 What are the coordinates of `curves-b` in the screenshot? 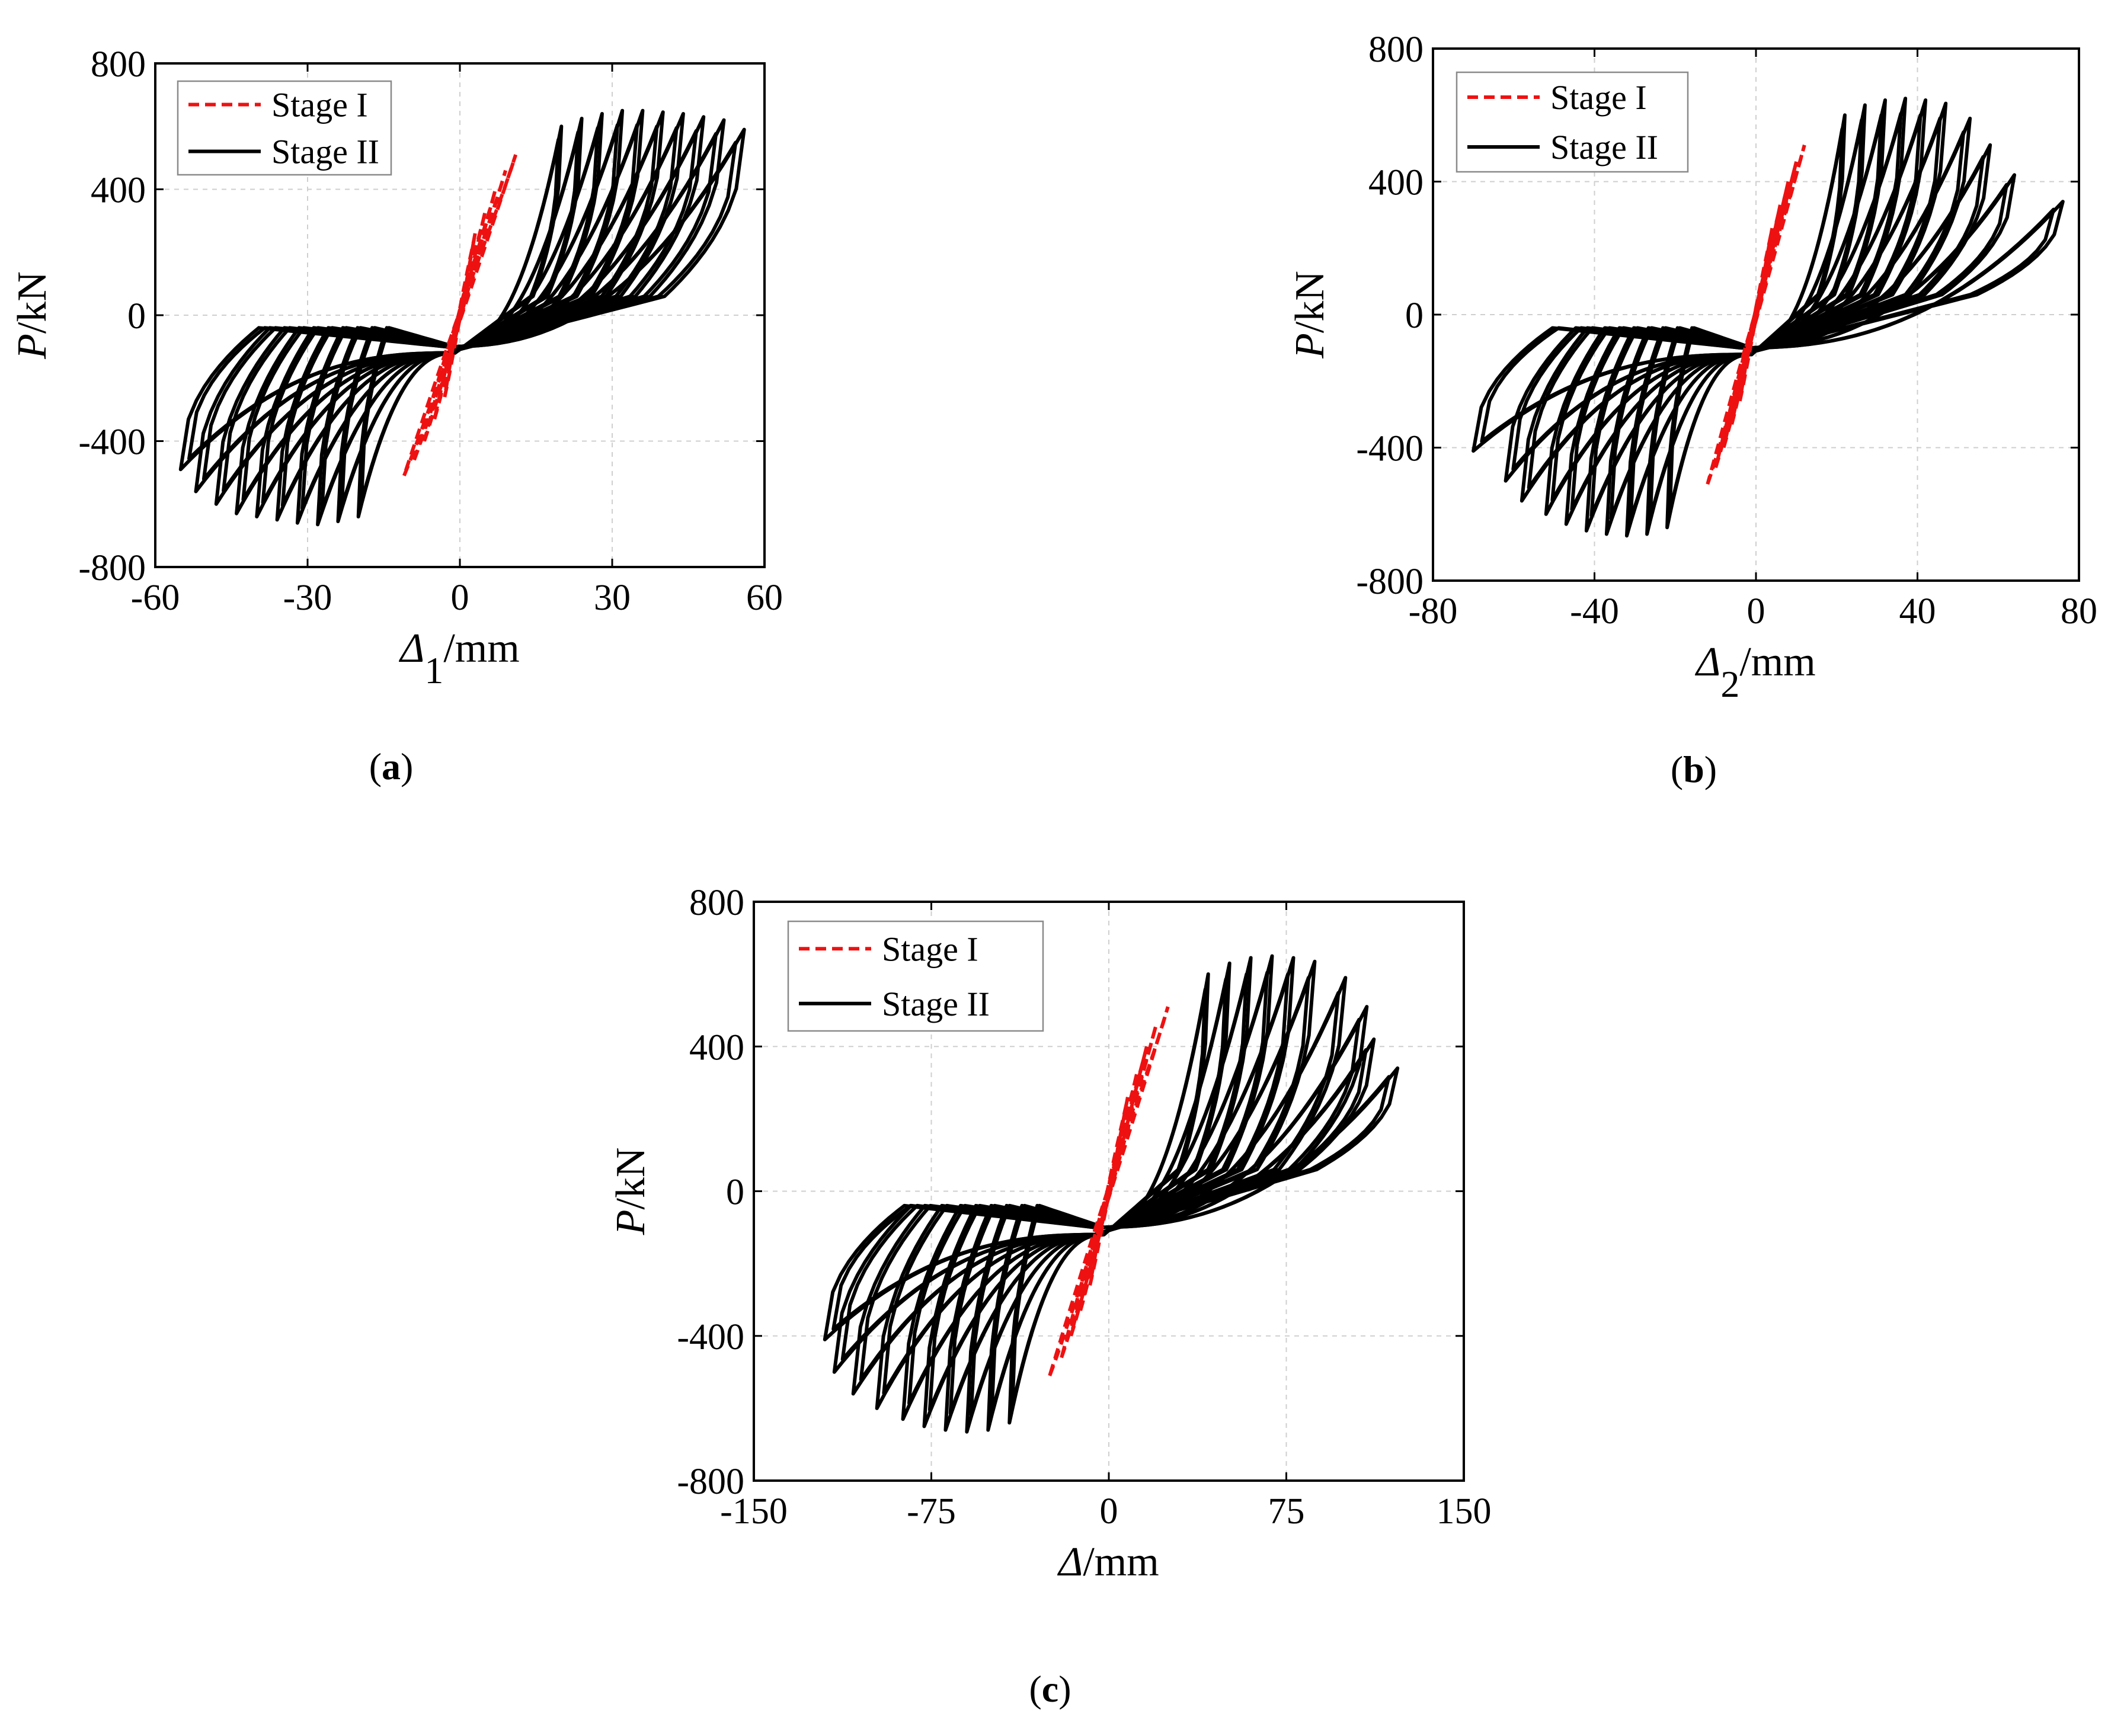 It's located at (1768, 317).